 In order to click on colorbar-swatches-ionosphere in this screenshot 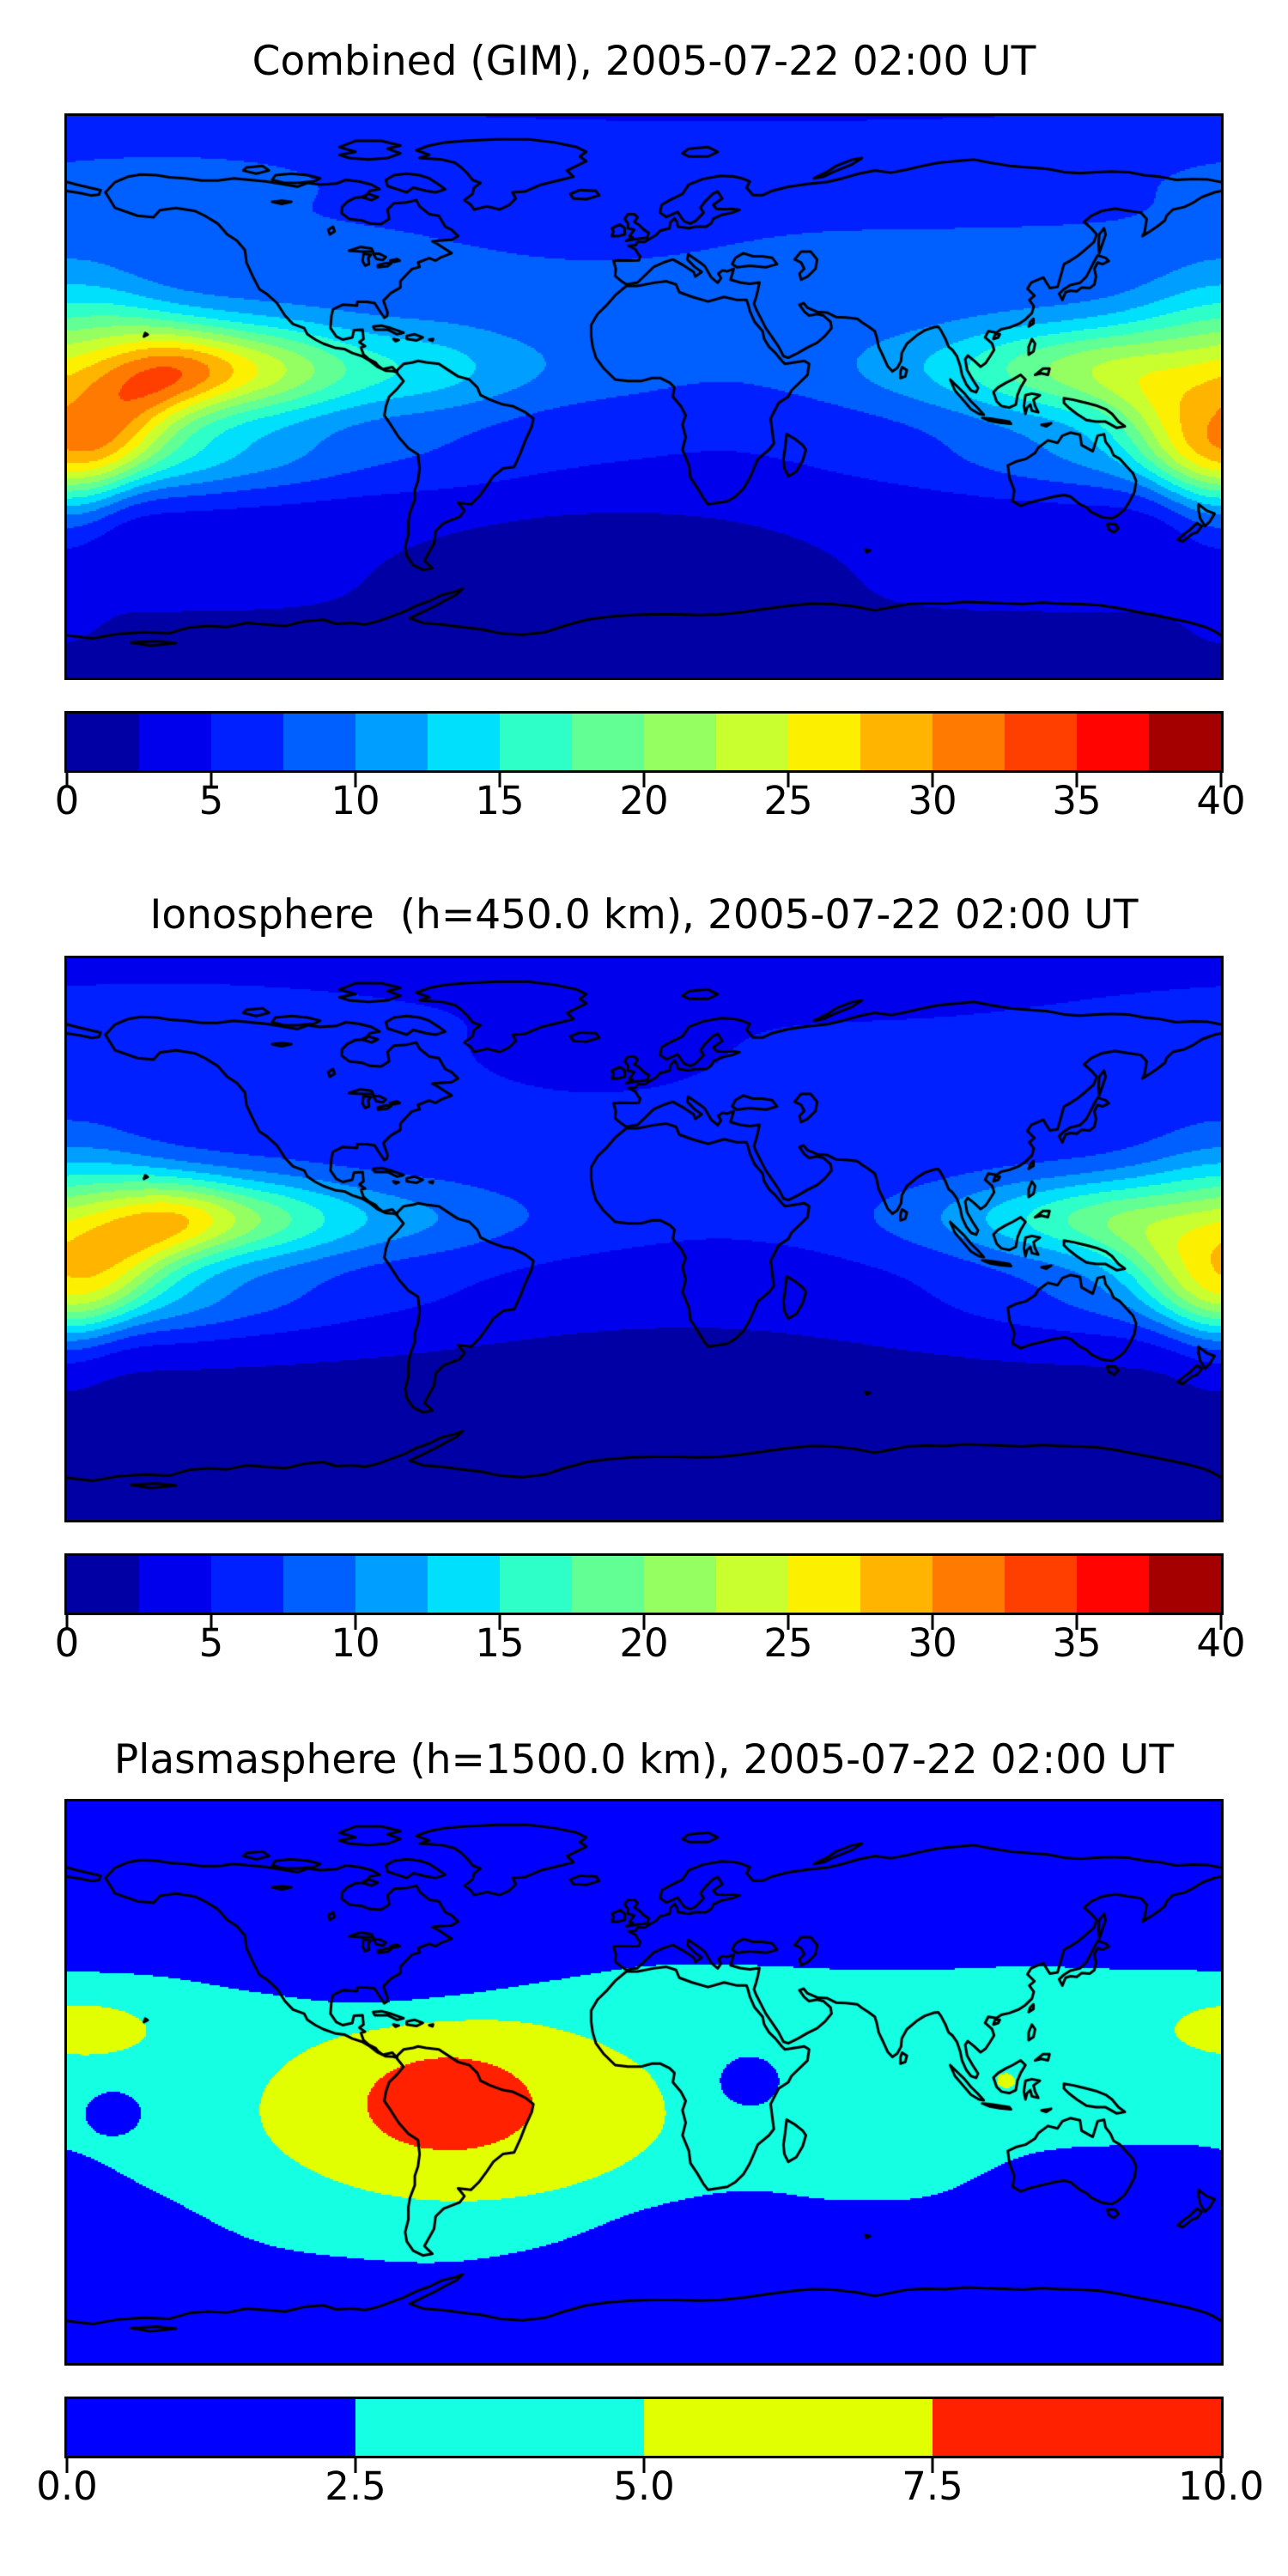, I will do `click(644, 1584)`.